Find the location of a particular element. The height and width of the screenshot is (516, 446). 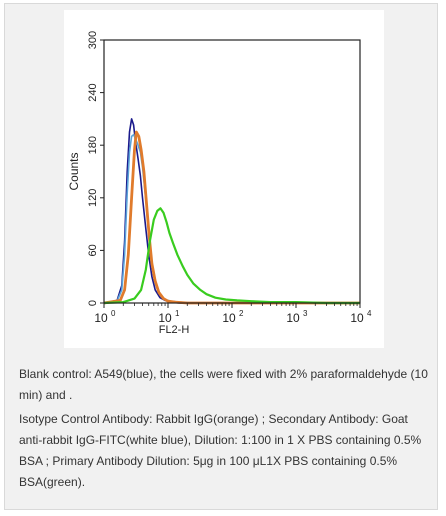

x-axis-label: FL2-H is located at coordinates (174, 330).